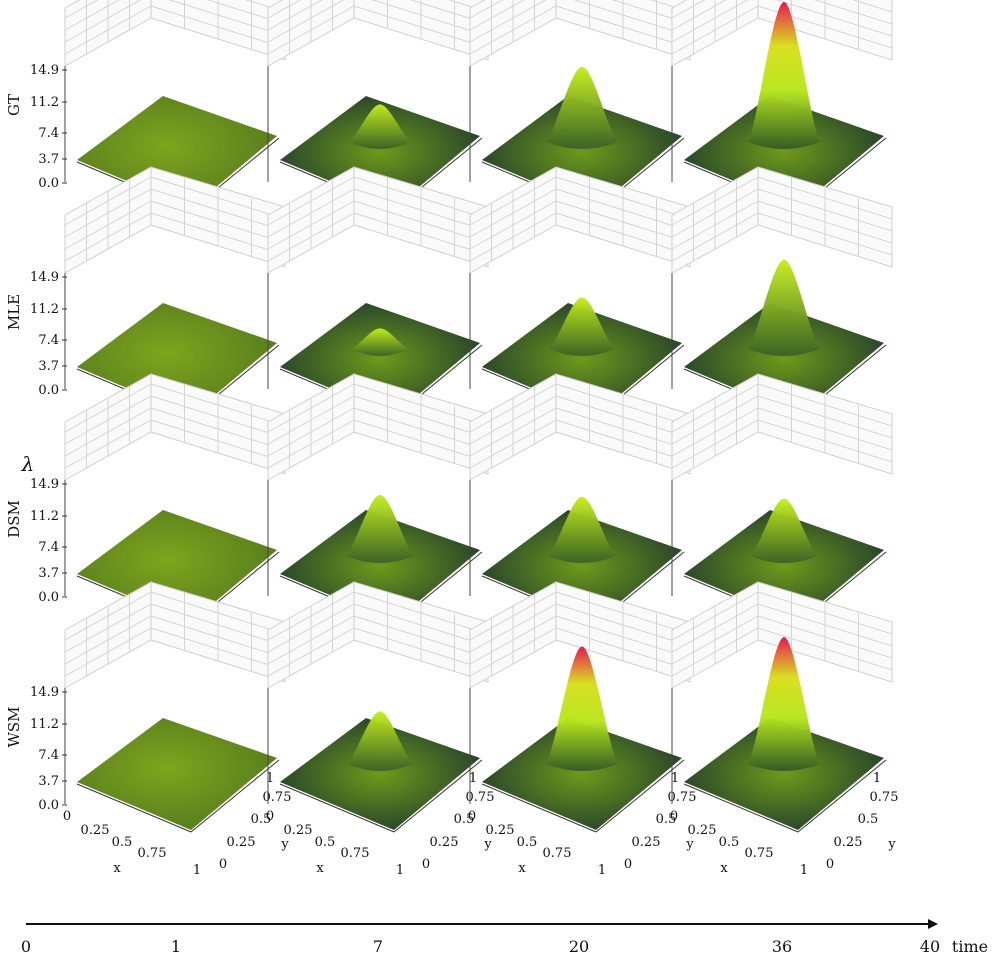  Describe the element at coordinates (378, 946) in the screenshot. I see `timeline-tick-label: 7` at that location.